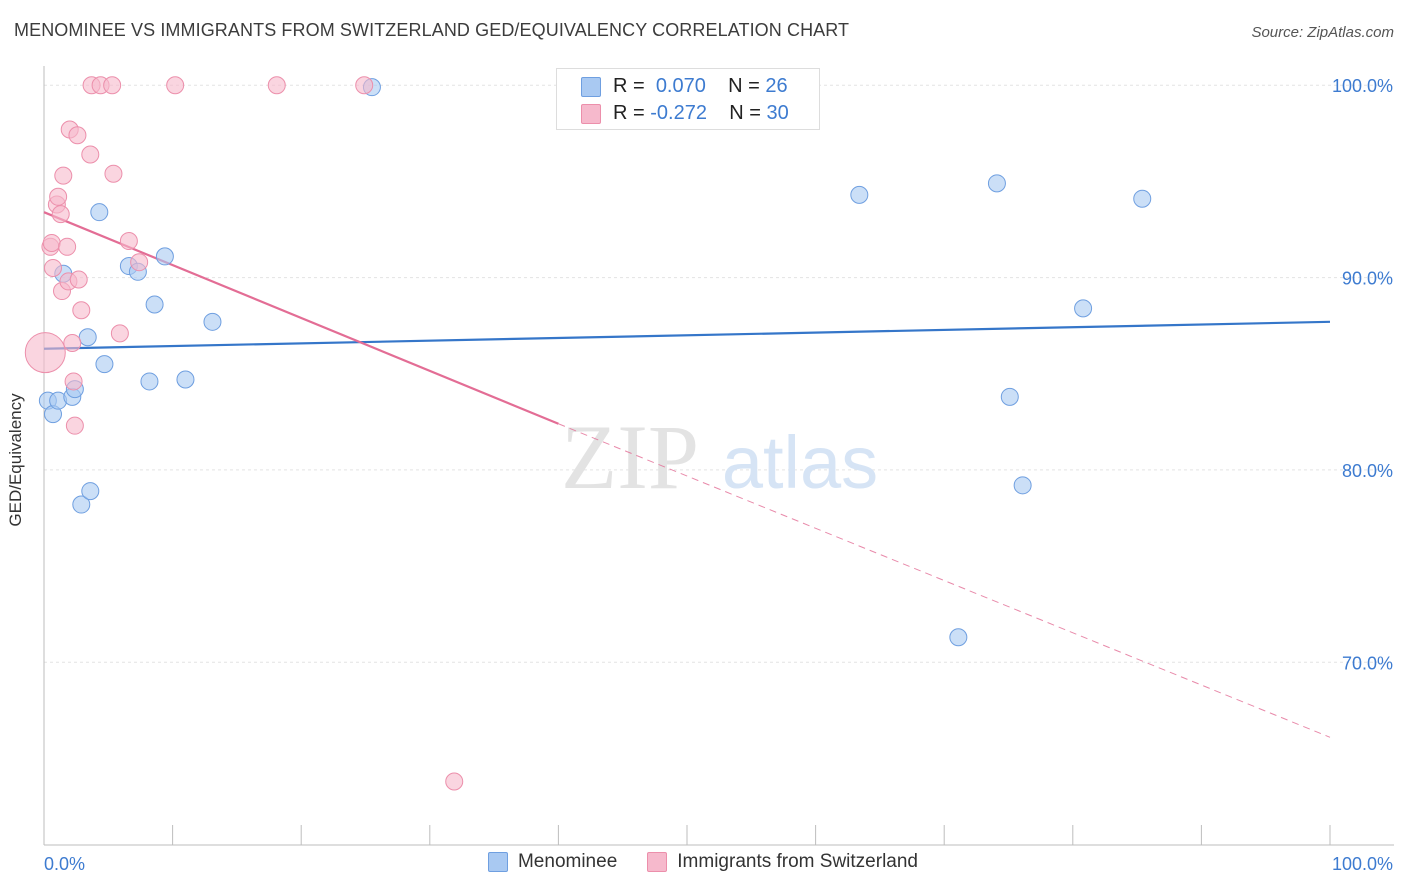  I want to click on legend-label-switzerland: Immigrants from Switzerland, so click(797, 861).